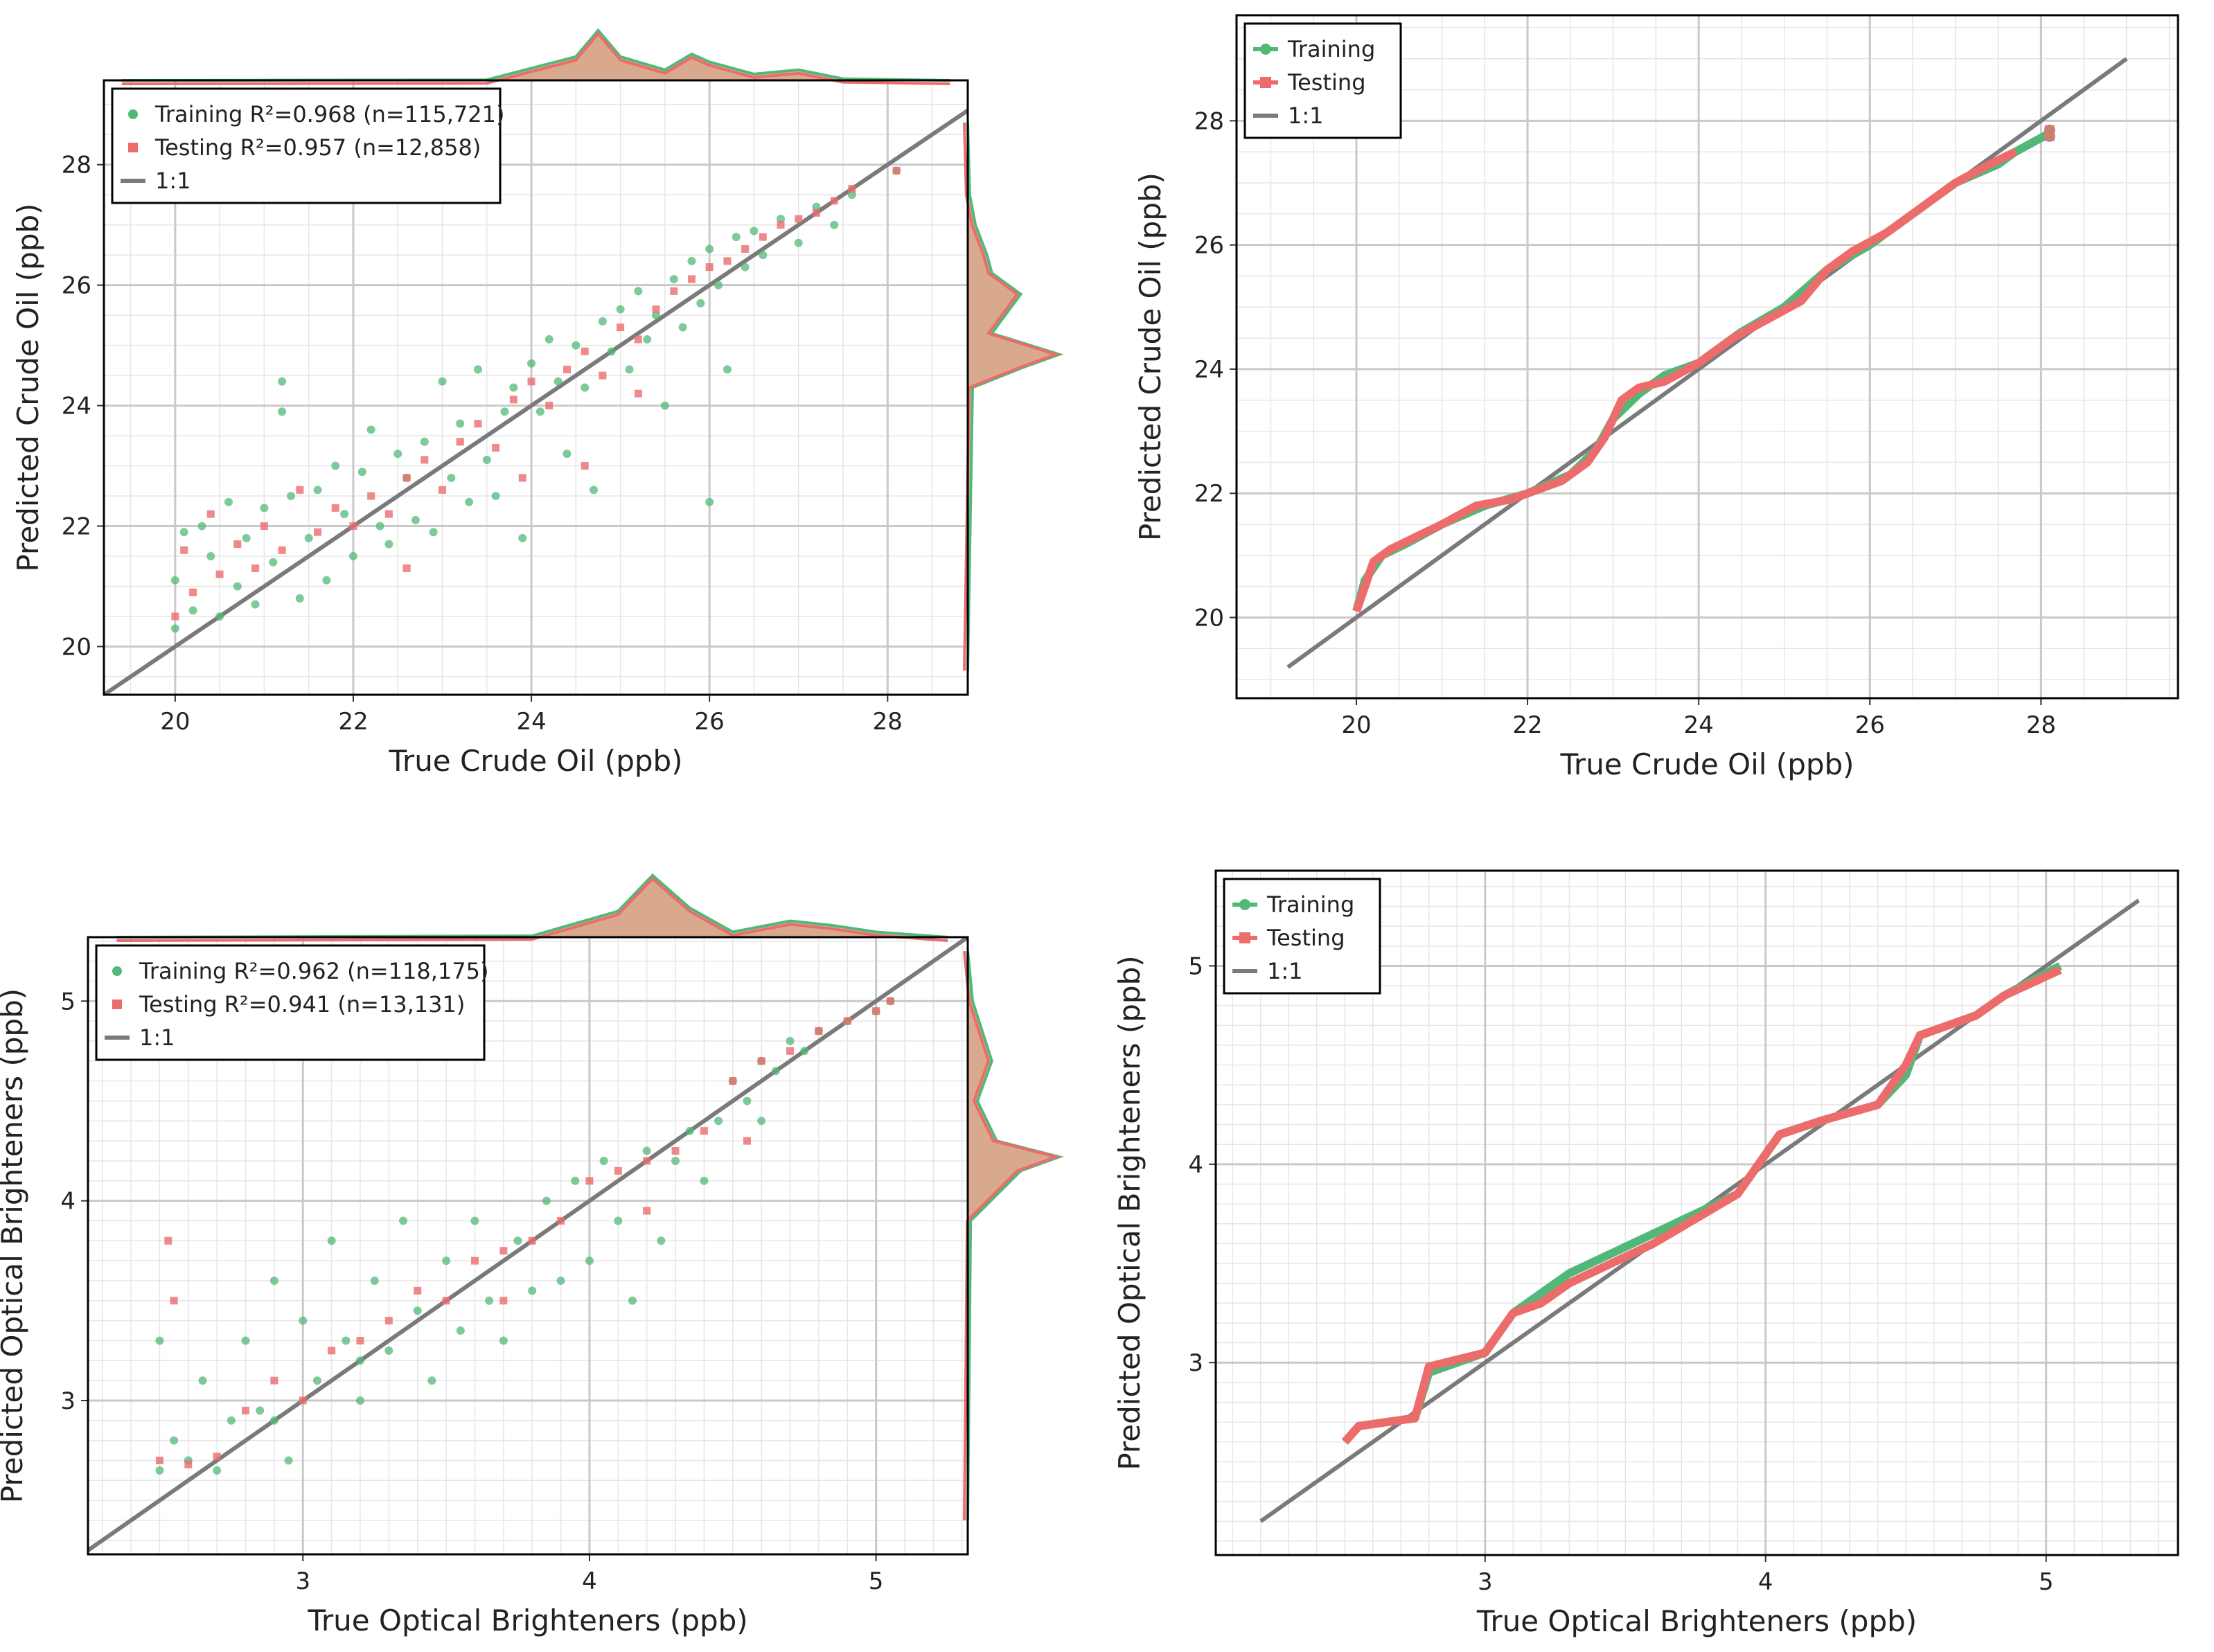 Image resolution: width=2214 pixels, height=1652 pixels. I want to click on y-tick-label: 5, so click(1195, 966).